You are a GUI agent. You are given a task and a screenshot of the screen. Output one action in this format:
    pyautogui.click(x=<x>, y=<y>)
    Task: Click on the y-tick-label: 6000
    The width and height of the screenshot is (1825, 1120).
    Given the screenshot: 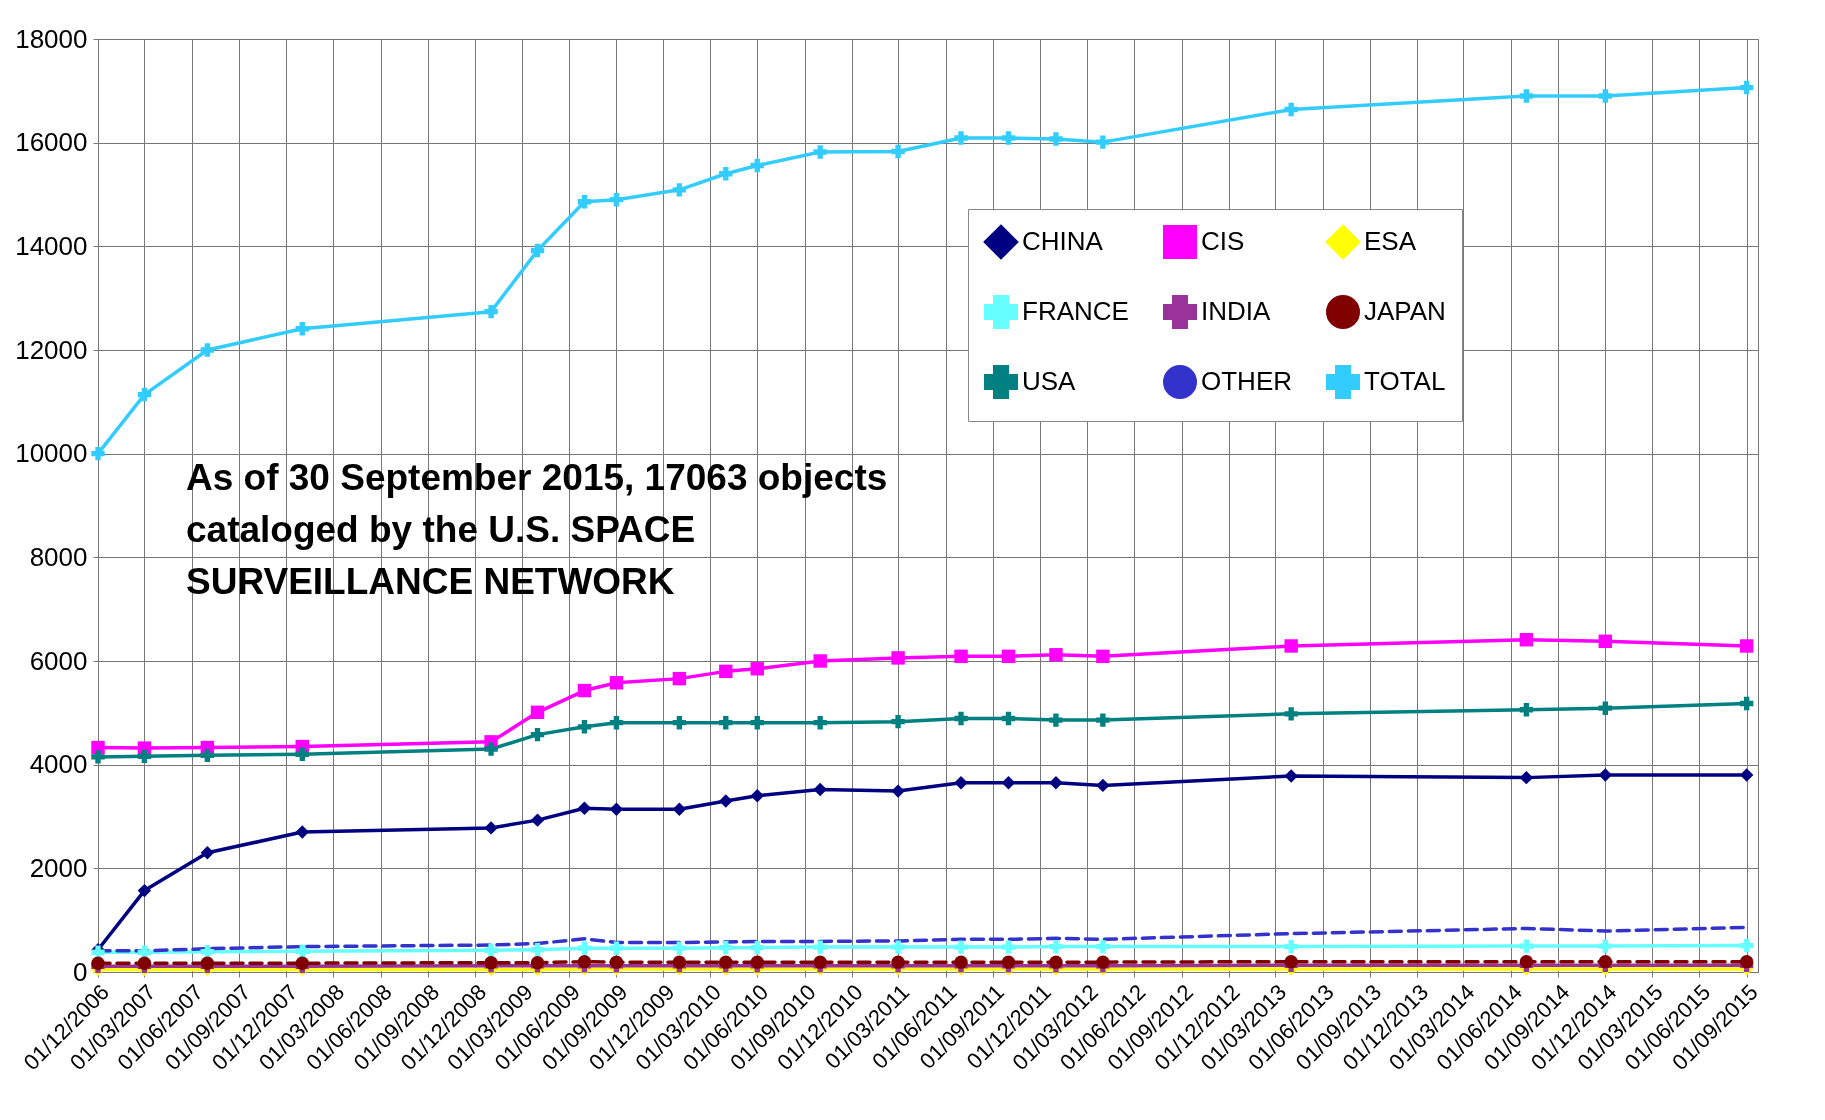 What is the action you would take?
    pyautogui.click(x=58, y=660)
    